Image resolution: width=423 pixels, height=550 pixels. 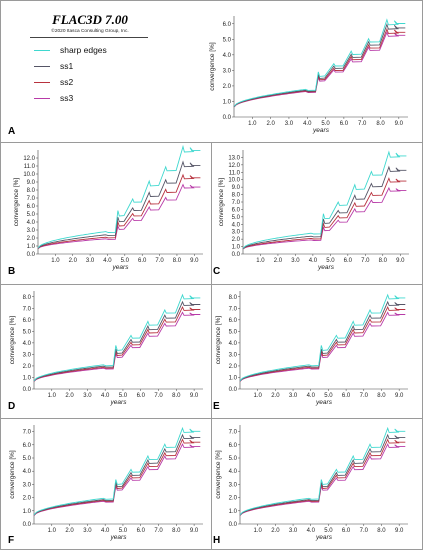 I want to click on x-tick-label: 6.0, so click(x=346, y=531).